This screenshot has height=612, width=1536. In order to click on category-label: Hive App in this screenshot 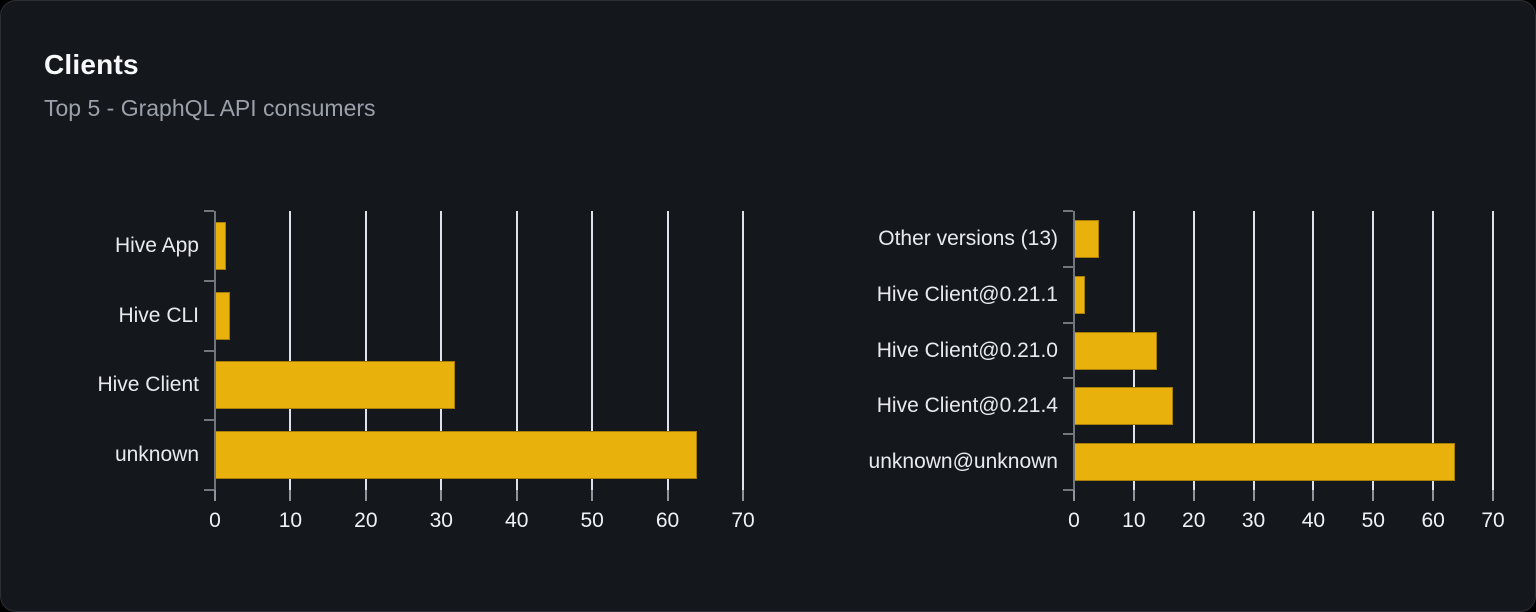, I will do `click(156, 245)`.